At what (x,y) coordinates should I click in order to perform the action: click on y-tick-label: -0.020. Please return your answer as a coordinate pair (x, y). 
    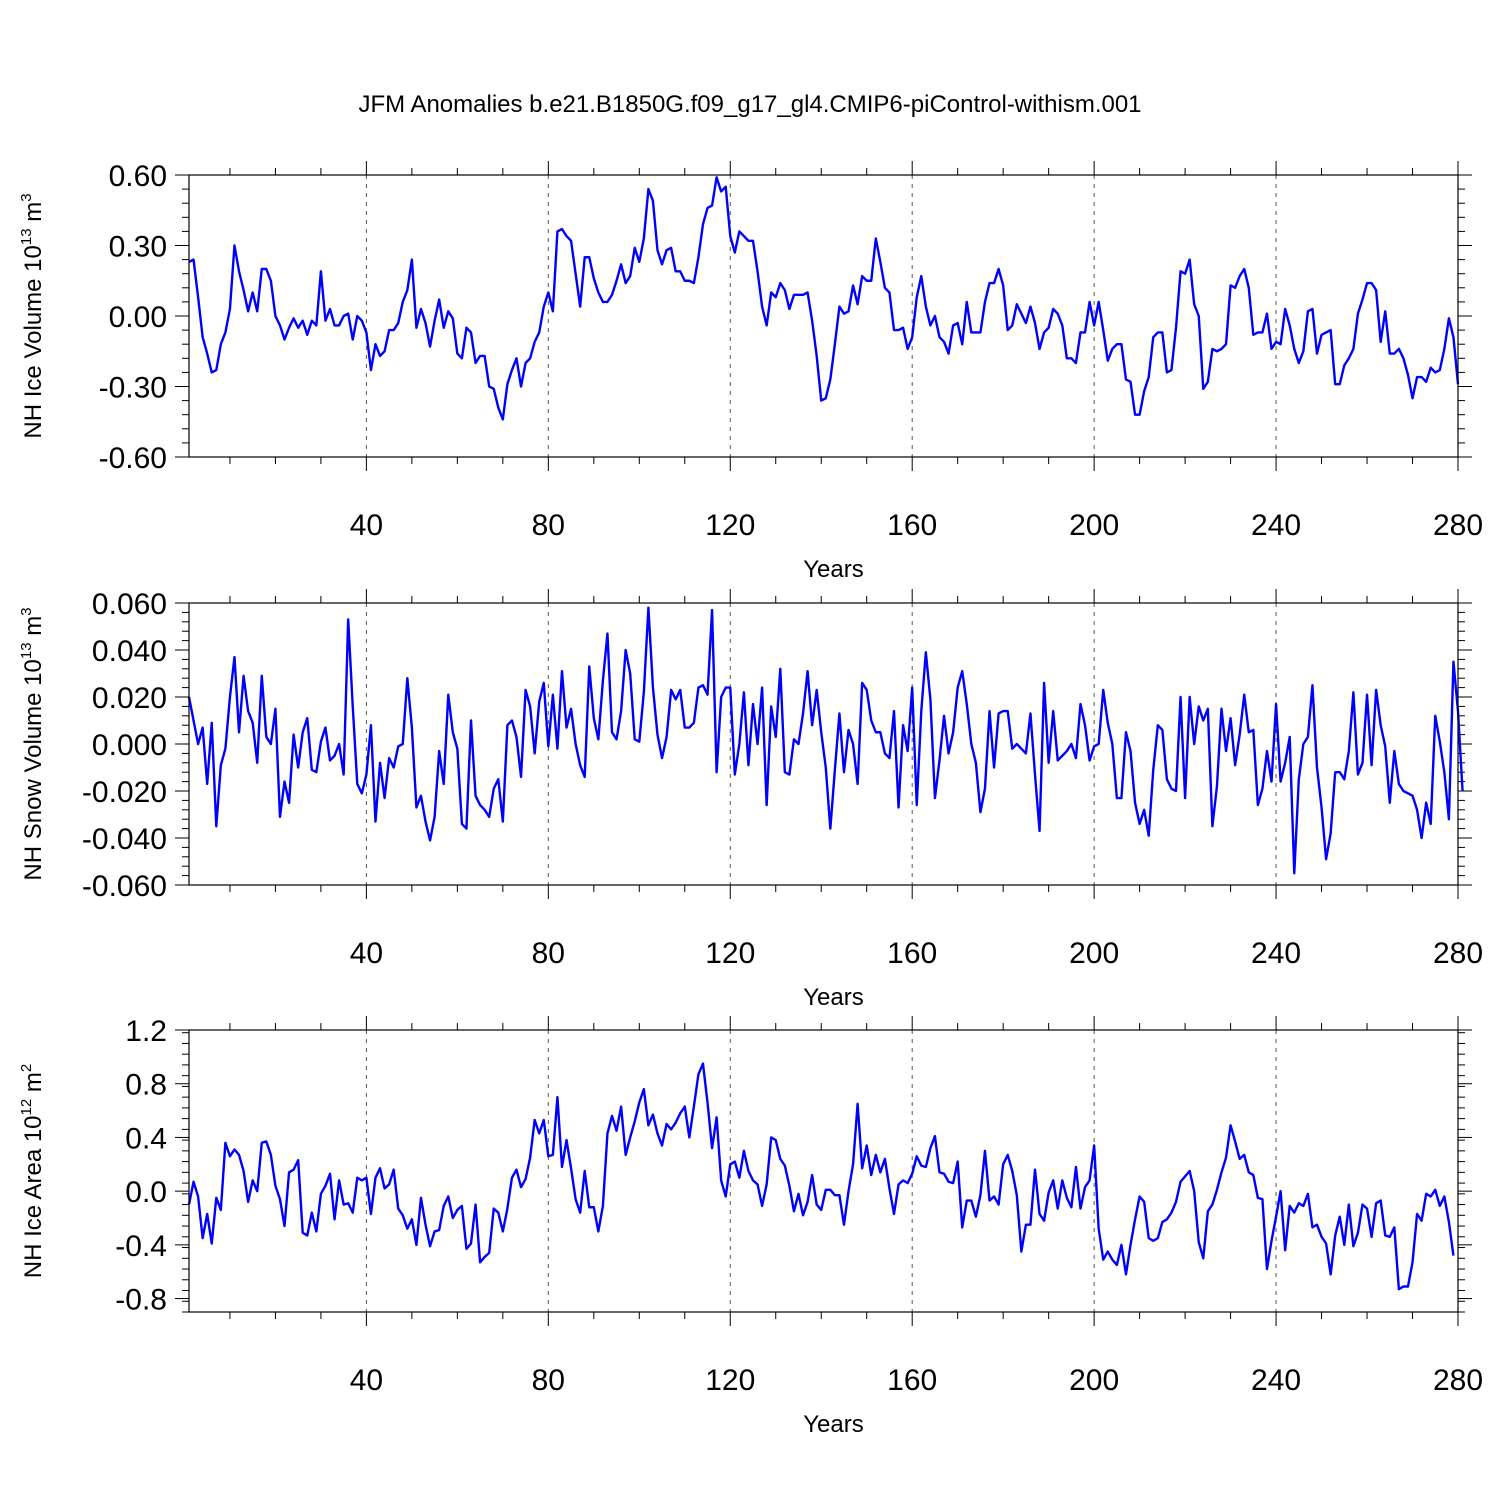
    Looking at the image, I should click on (124, 792).